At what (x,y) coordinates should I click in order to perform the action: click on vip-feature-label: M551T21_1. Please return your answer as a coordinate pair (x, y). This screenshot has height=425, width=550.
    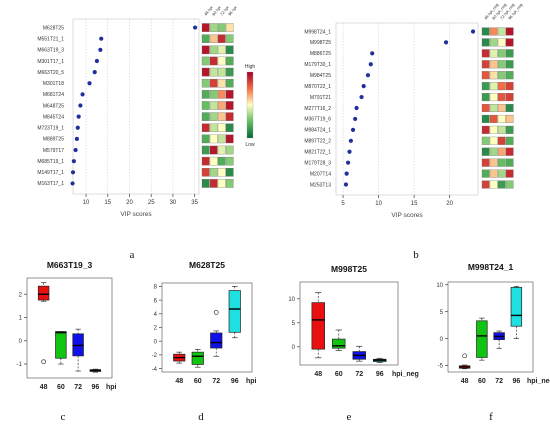
    Looking at the image, I should click on (50, 40).